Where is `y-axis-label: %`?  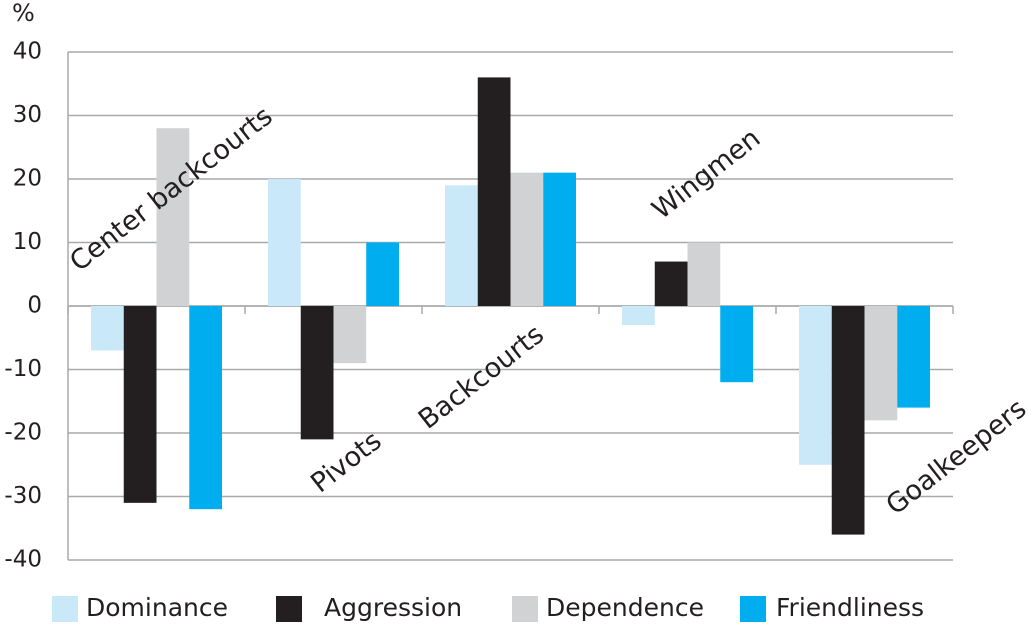
y-axis-label: % is located at coordinates (23, 13).